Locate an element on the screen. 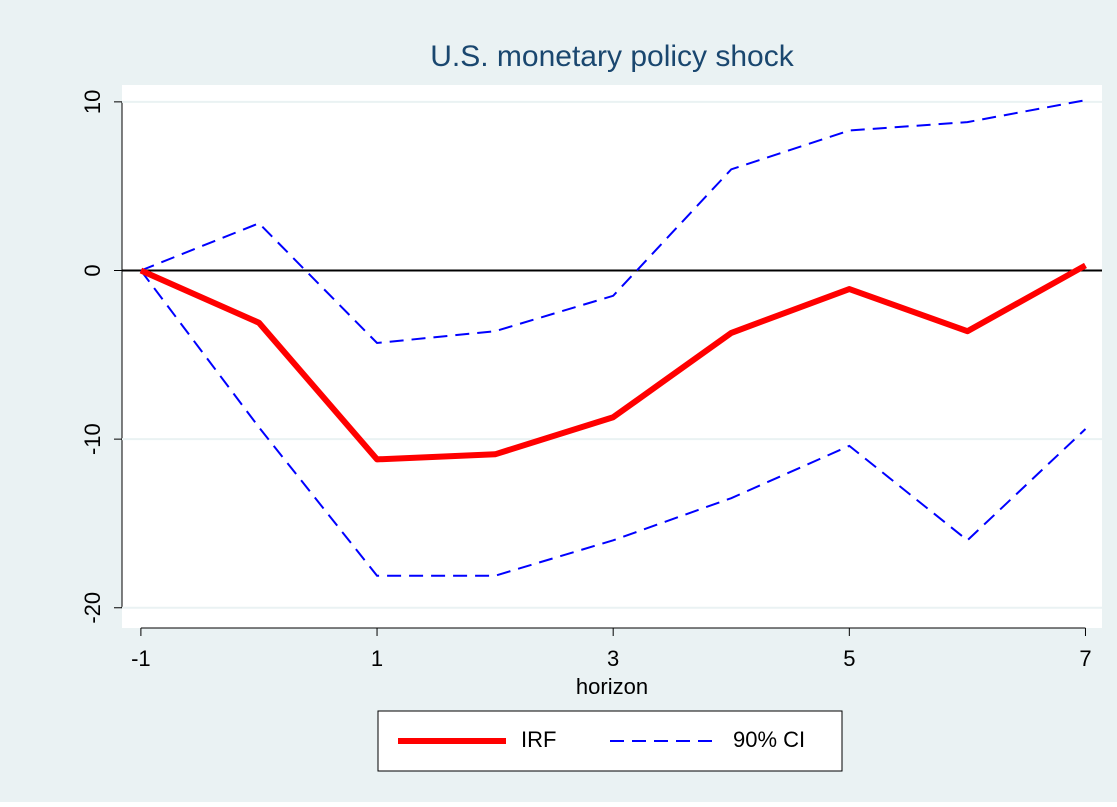  legend-label: 90% CI is located at coordinates (769, 739).